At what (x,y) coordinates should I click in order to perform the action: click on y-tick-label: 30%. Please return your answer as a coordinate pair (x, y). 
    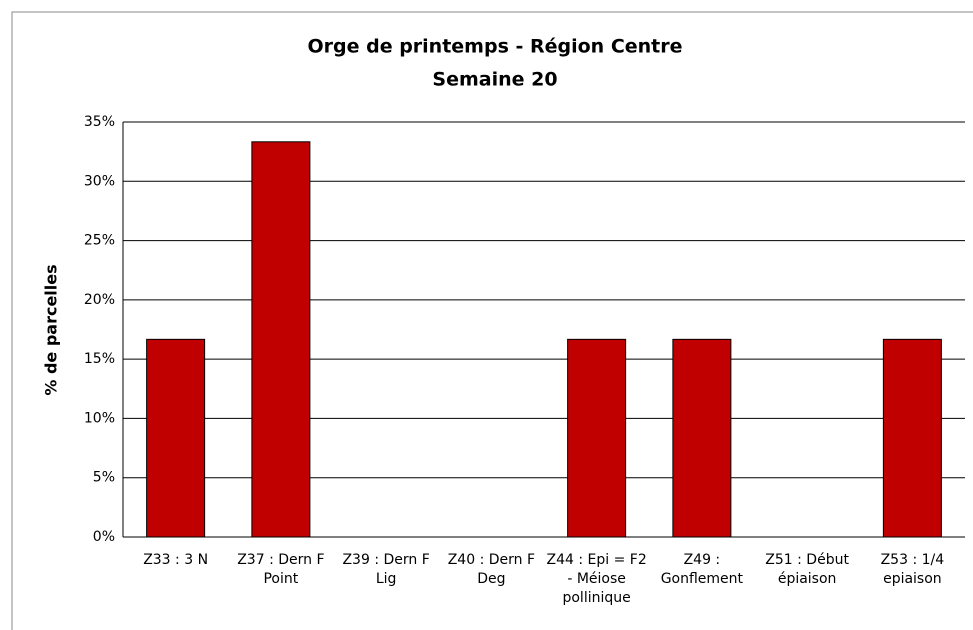
    Looking at the image, I should click on (99, 181).